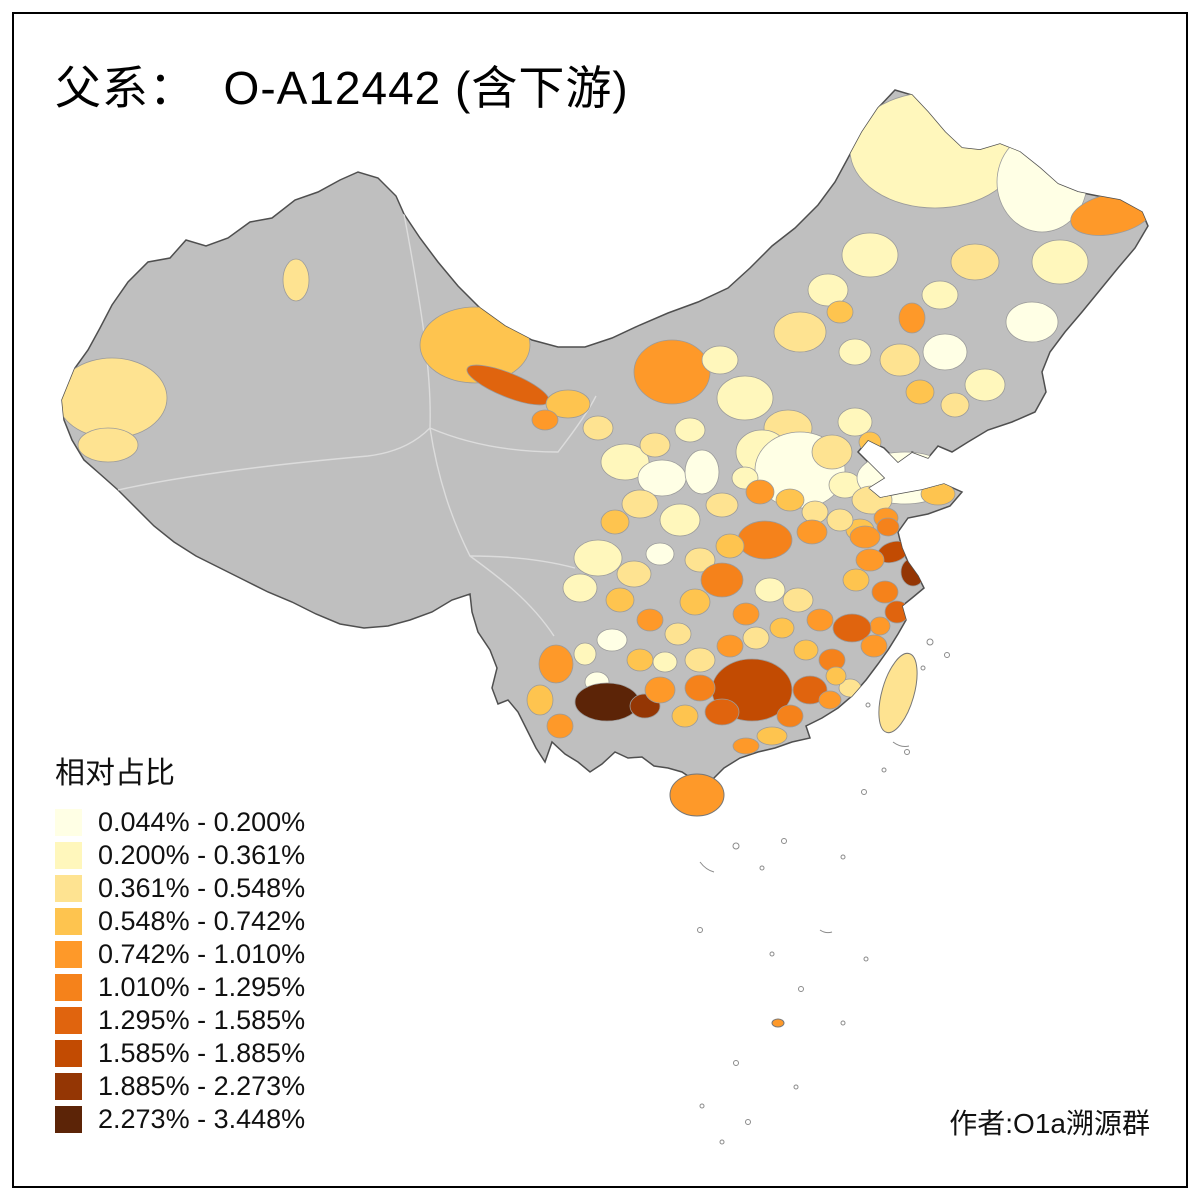 The width and height of the screenshot is (1200, 1200). What do you see at coordinates (202, 888) in the screenshot?
I see `legend-label: 0.361% - 0.548%` at bounding box center [202, 888].